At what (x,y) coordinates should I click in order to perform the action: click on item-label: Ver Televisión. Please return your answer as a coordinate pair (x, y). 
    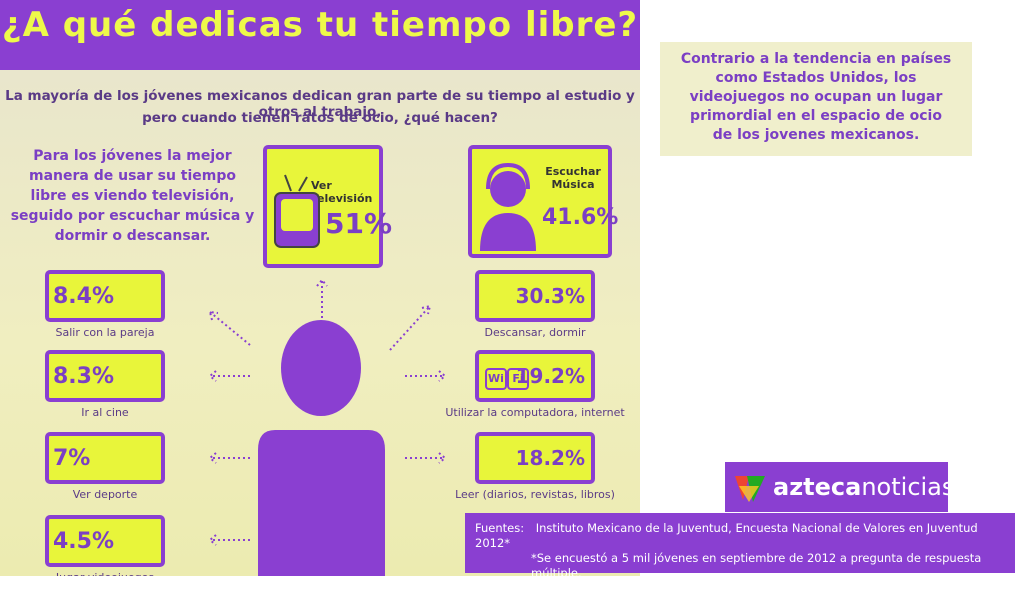
    Looking at the image, I should click on (342, 192).